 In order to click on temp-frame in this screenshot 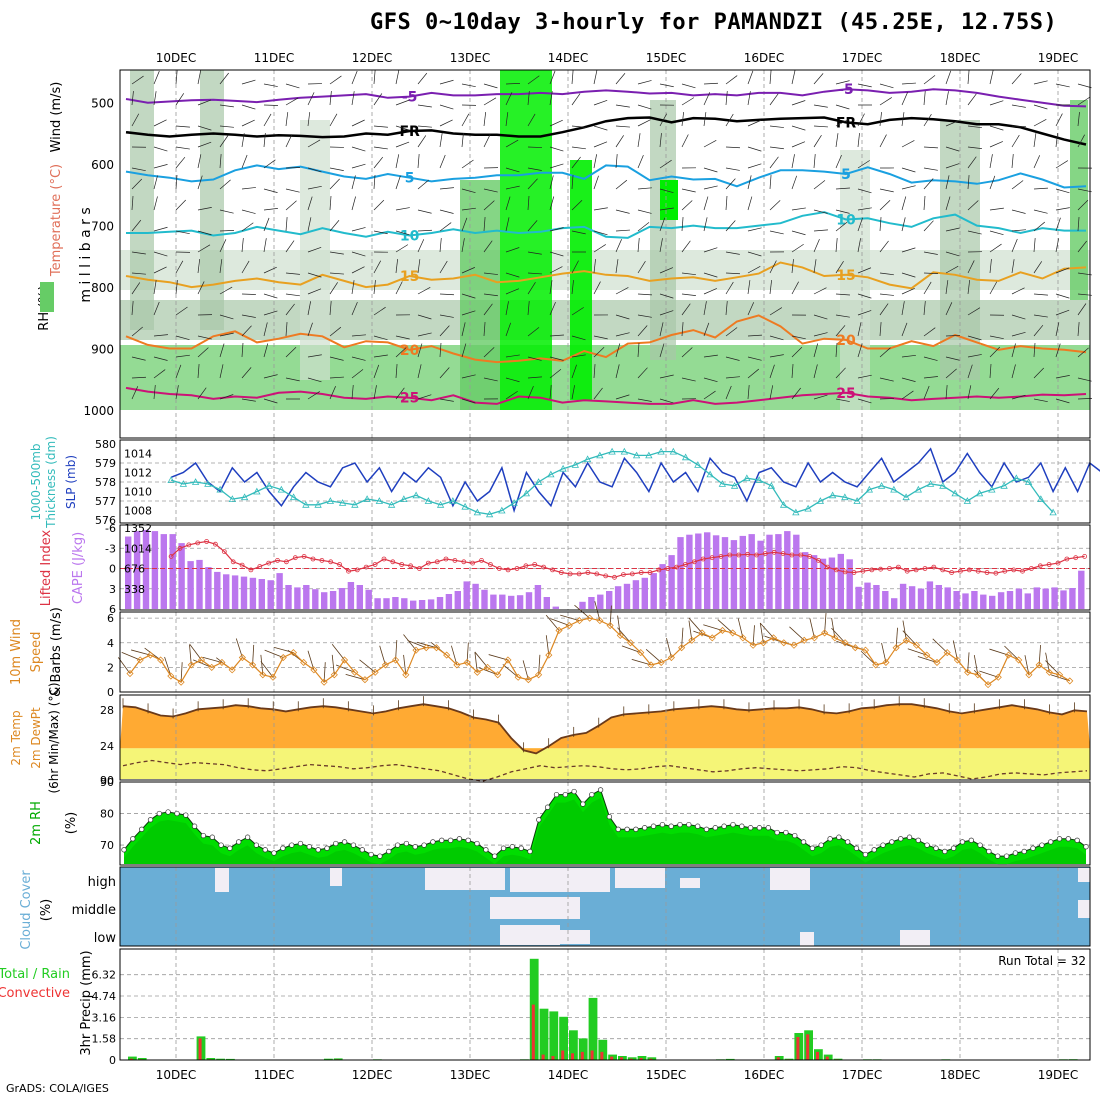, I will do `click(605, 737)`.